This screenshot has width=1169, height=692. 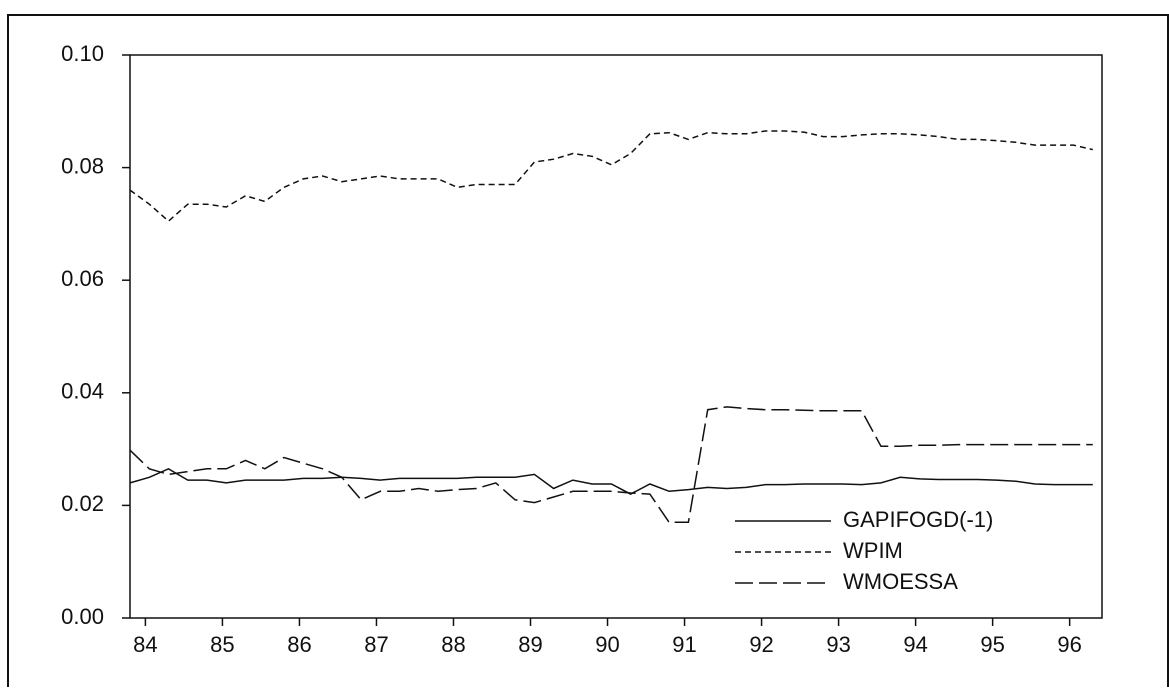 I want to click on x-tick-label: 89, so click(x=530, y=644).